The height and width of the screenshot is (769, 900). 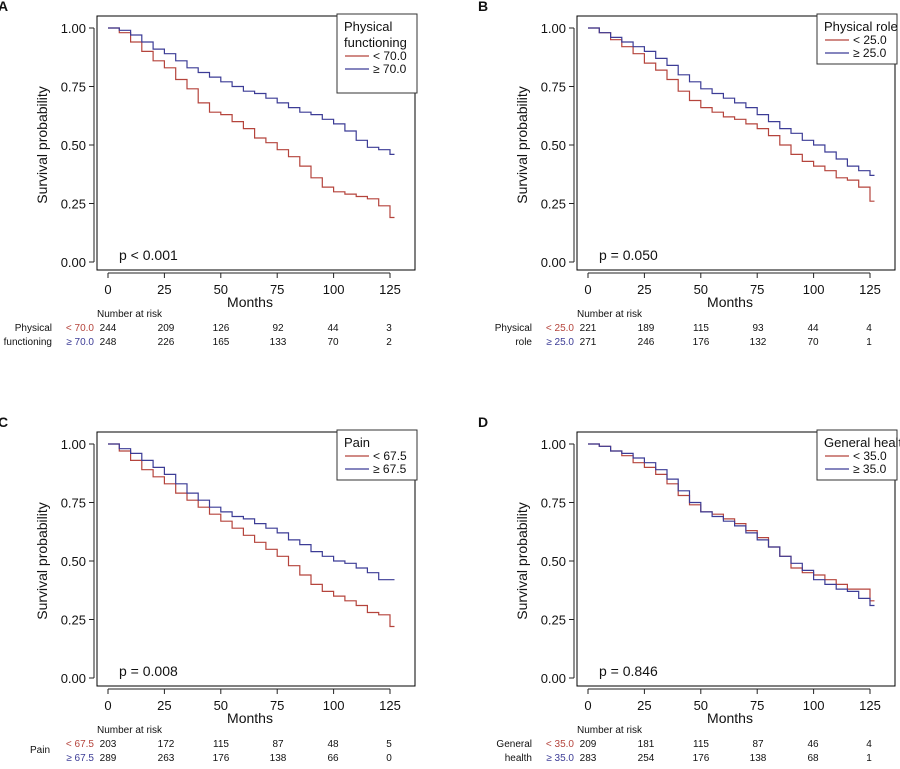 I want to click on risk-stratum-label: ≥ 25.0, so click(x=560, y=342).